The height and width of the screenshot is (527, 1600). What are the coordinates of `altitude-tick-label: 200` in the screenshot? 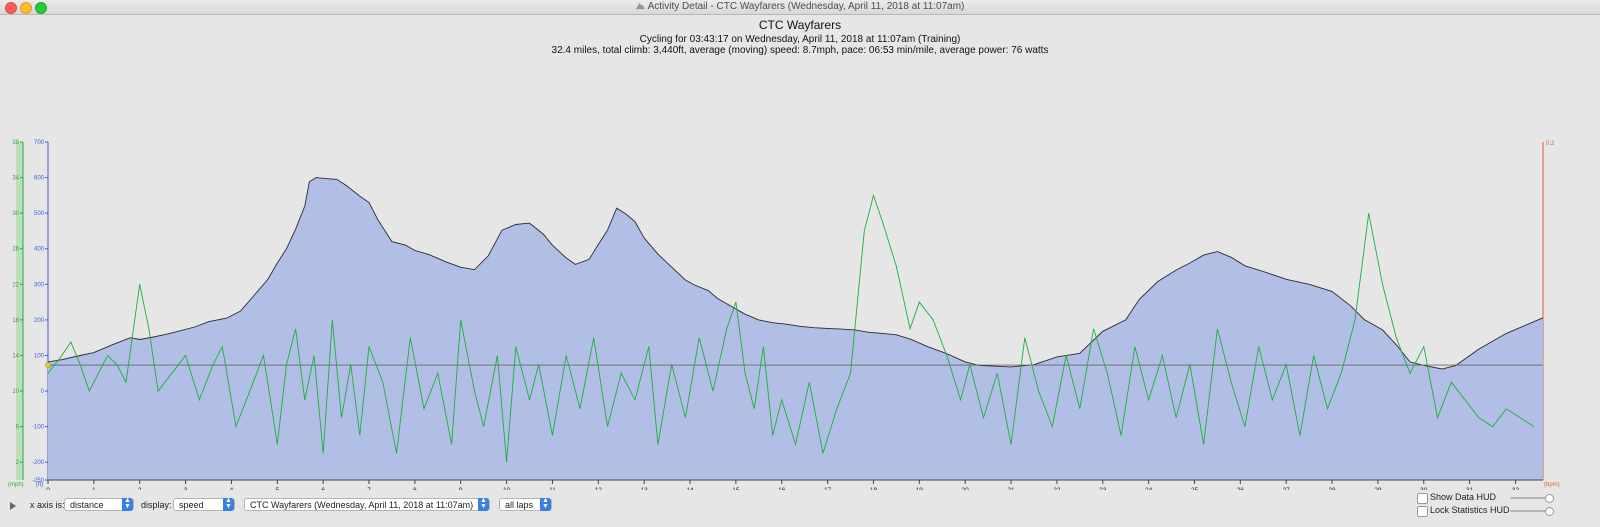 It's located at (39, 321).